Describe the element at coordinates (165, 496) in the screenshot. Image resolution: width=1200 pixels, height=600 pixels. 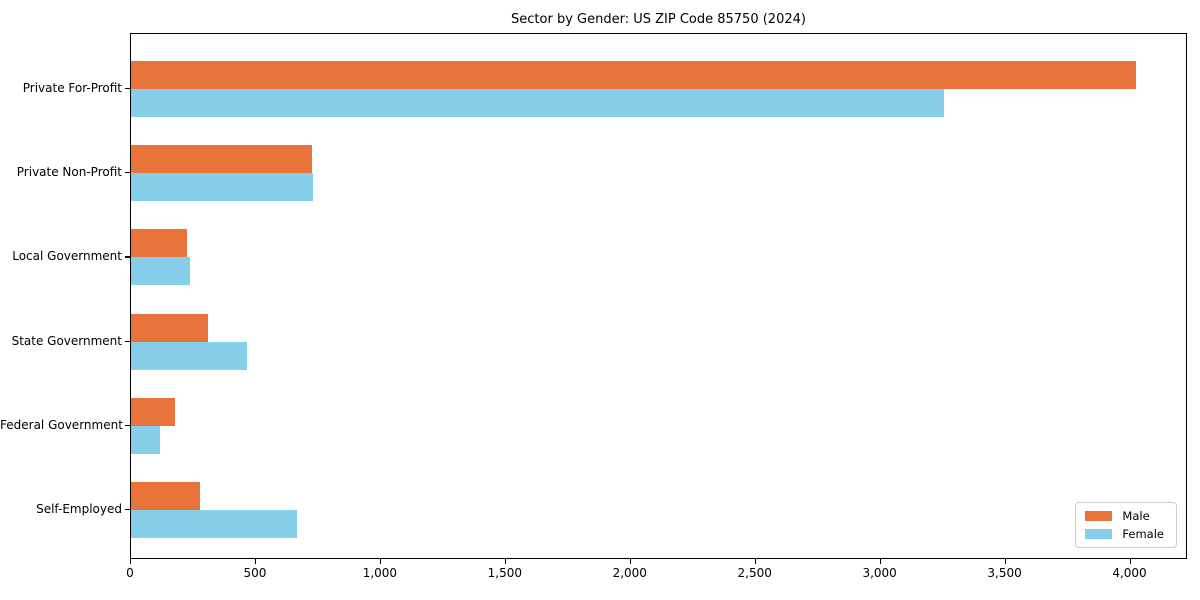
I see `bar-male-self-employed` at that location.